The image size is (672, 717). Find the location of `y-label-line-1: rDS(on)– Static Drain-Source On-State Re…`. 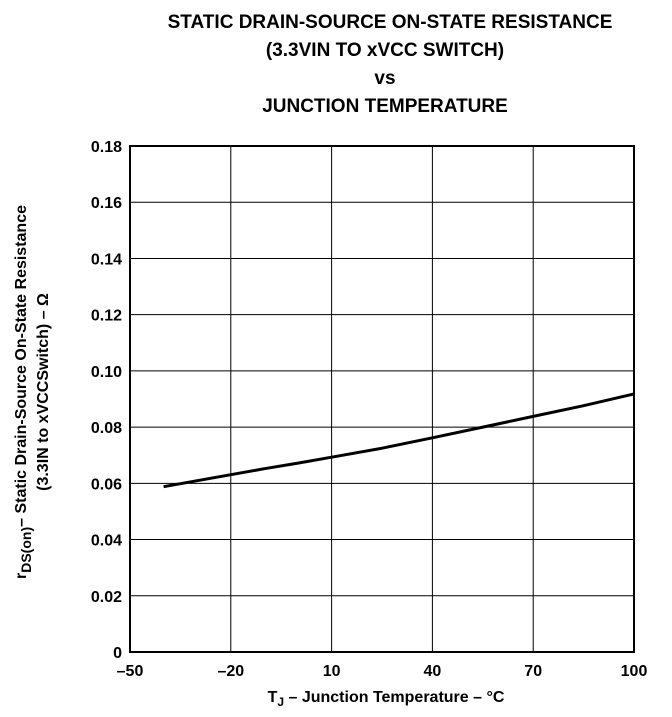

y-label-line-1: rDS(on)– Static Drain-Source On-State Re… is located at coordinates (23, 392).